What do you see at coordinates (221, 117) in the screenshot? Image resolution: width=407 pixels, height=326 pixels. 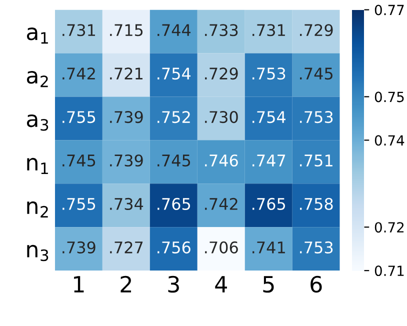 I see `data-label: .730` at bounding box center [221, 117].